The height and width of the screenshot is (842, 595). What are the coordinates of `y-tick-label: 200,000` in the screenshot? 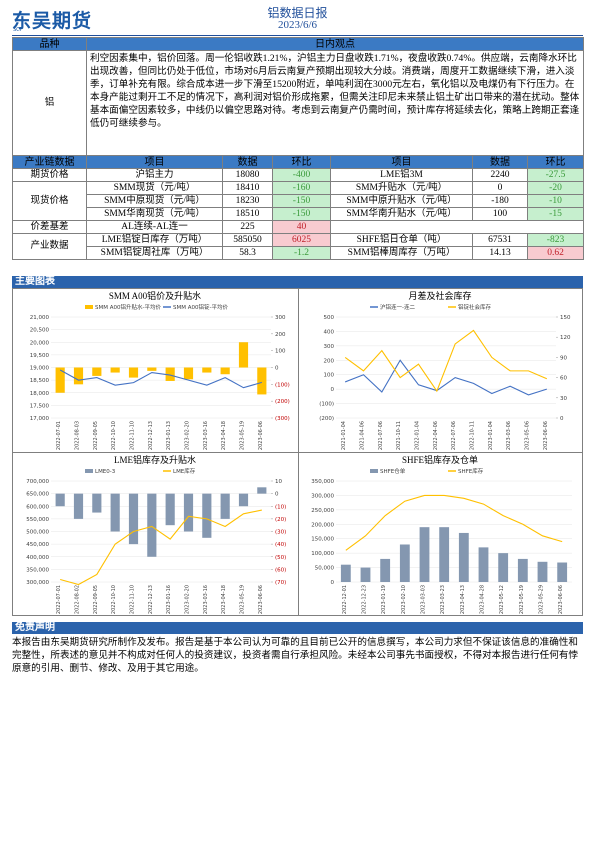 It's located at (322, 525).